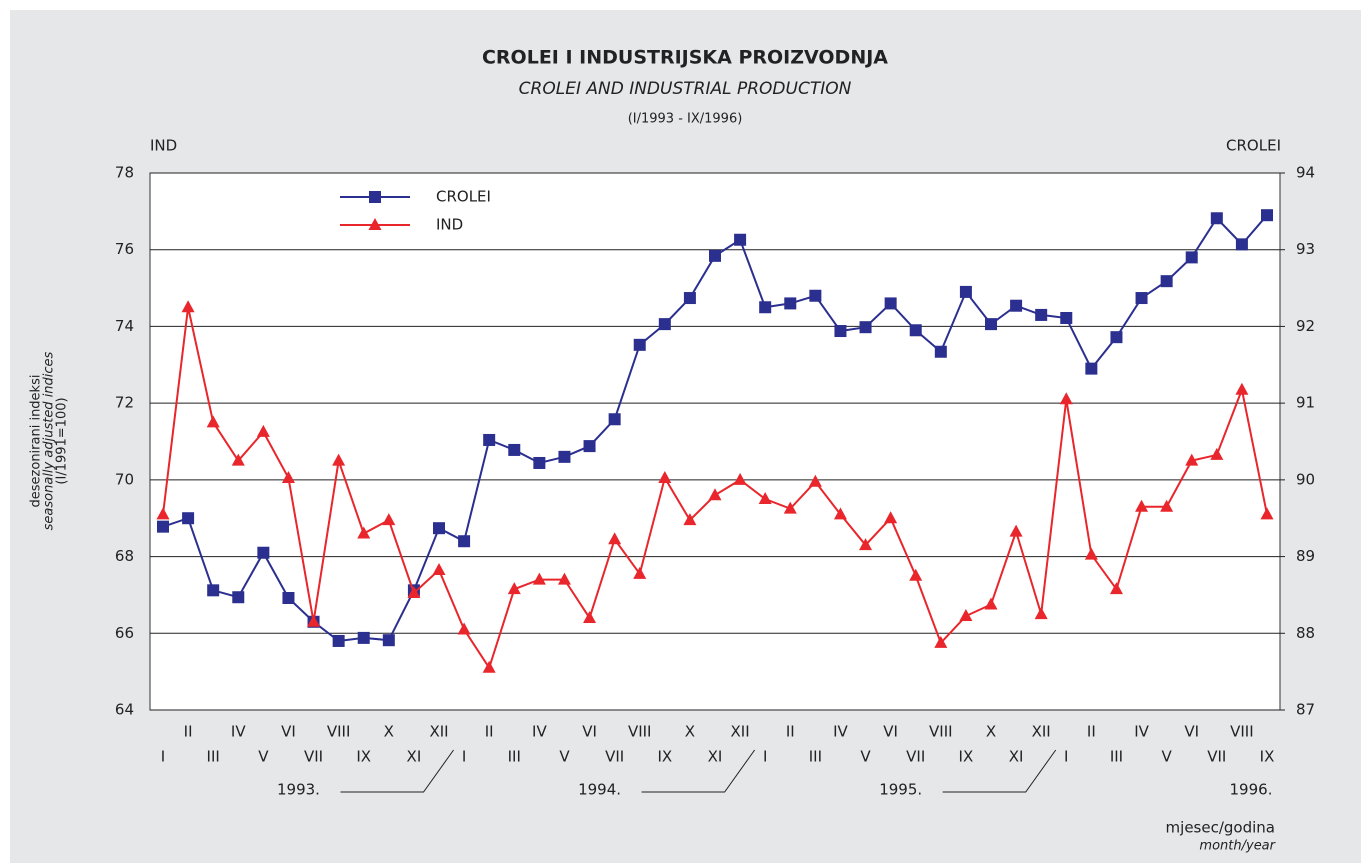 This screenshot has width=1361, height=863. What do you see at coordinates (900, 790) in the screenshot?
I see `year-label: 1995.` at bounding box center [900, 790].